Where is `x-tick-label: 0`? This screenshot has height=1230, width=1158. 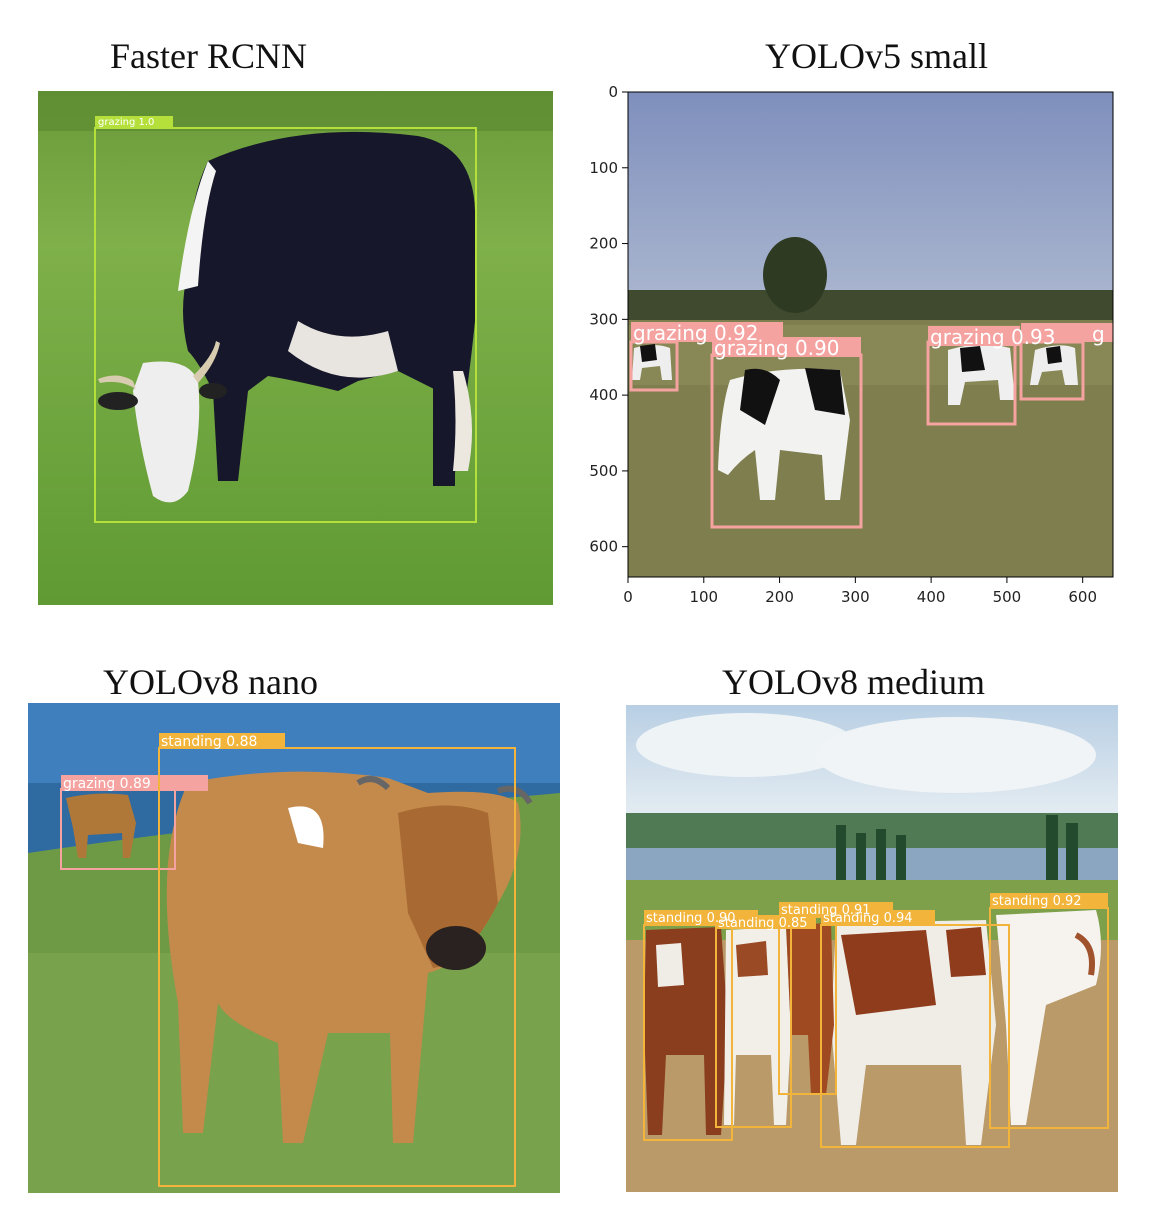
x-tick-label: 0 is located at coordinates (628, 597).